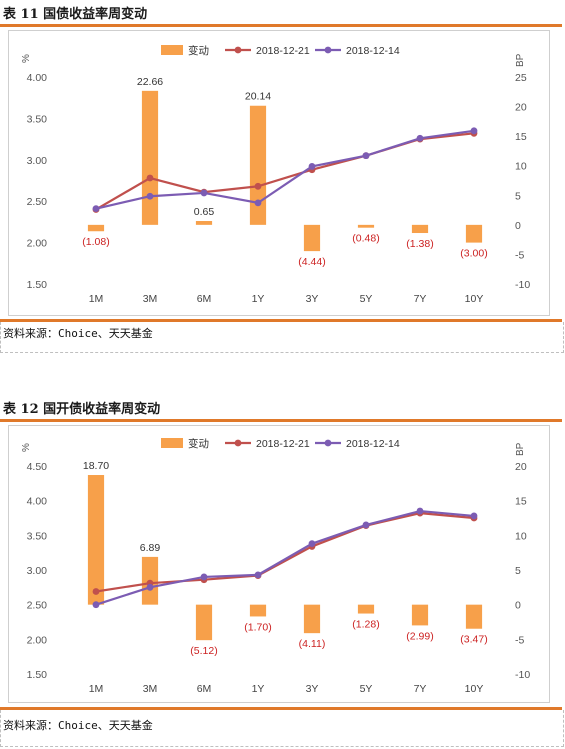 The height and width of the screenshot is (749, 565). What do you see at coordinates (521, 78) in the screenshot?
I see `right-tick-label: 25` at bounding box center [521, 78].